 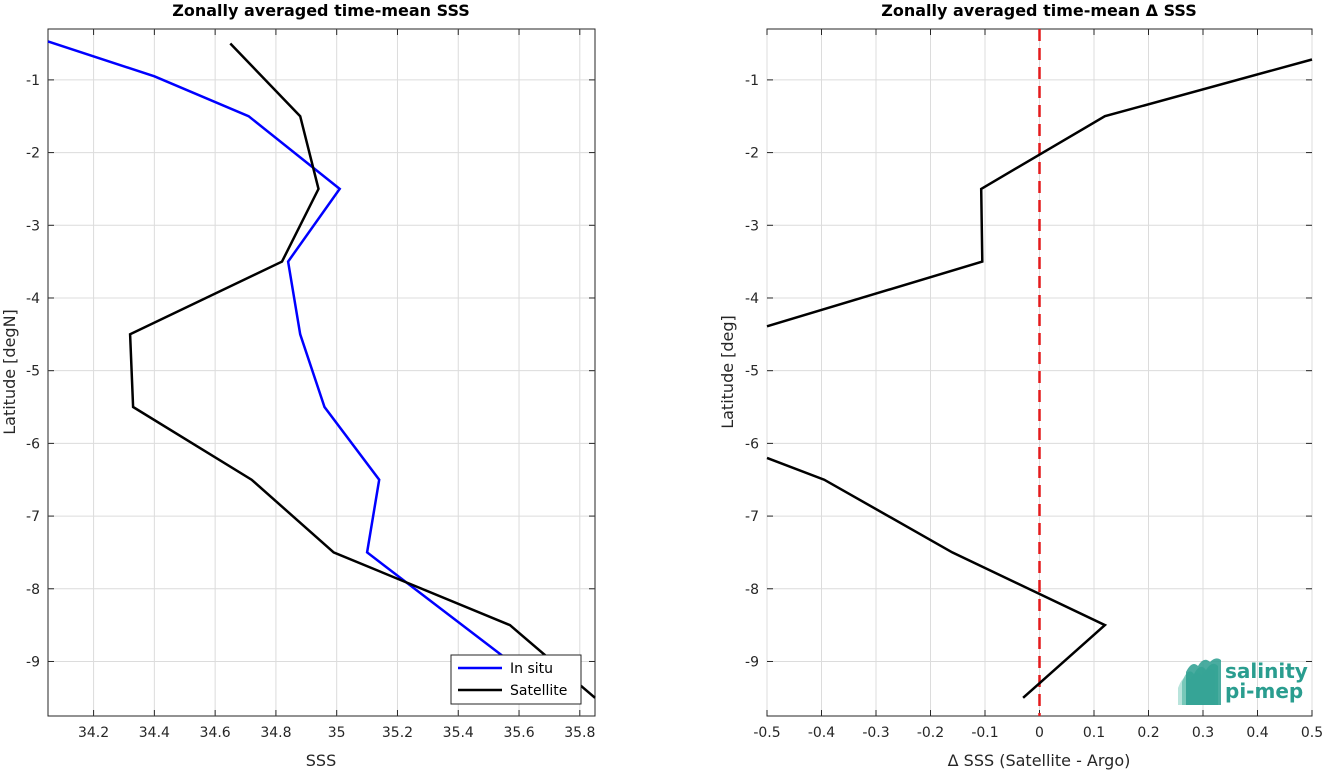 What do you see at coordinates (154, 733) in the screenshot?
I see `x-tick-label: 34.4` at bounding box center [154, 733].